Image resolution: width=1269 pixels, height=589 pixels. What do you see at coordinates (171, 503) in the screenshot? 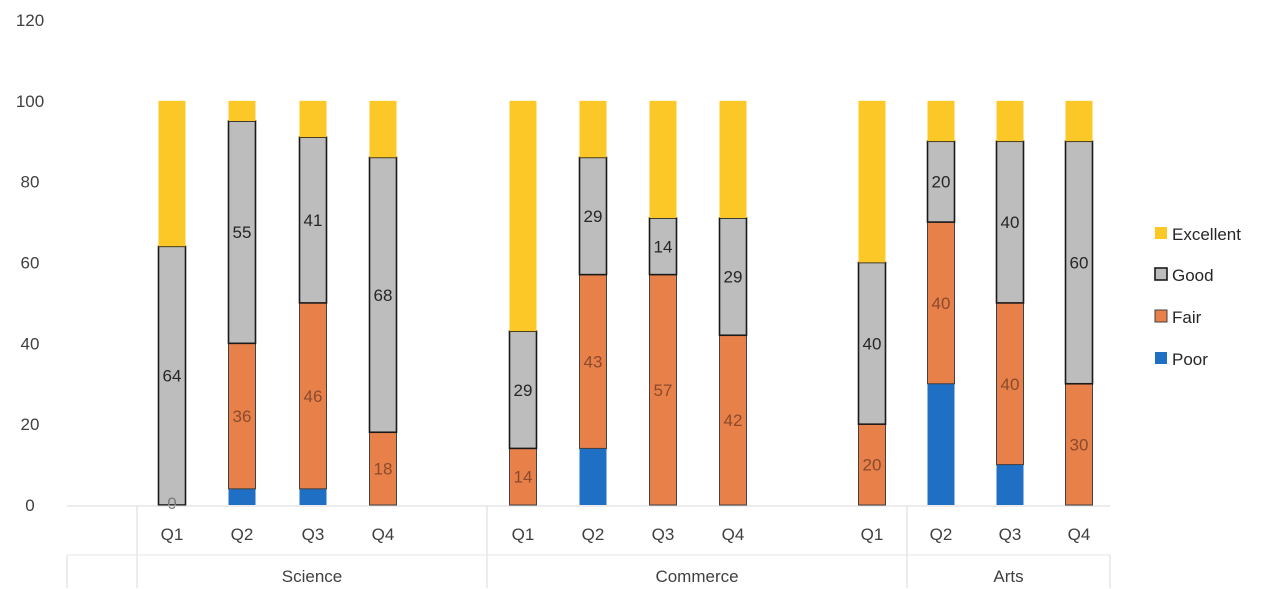
I see `data-label-zero: 0` at bounding box center [171, 503].